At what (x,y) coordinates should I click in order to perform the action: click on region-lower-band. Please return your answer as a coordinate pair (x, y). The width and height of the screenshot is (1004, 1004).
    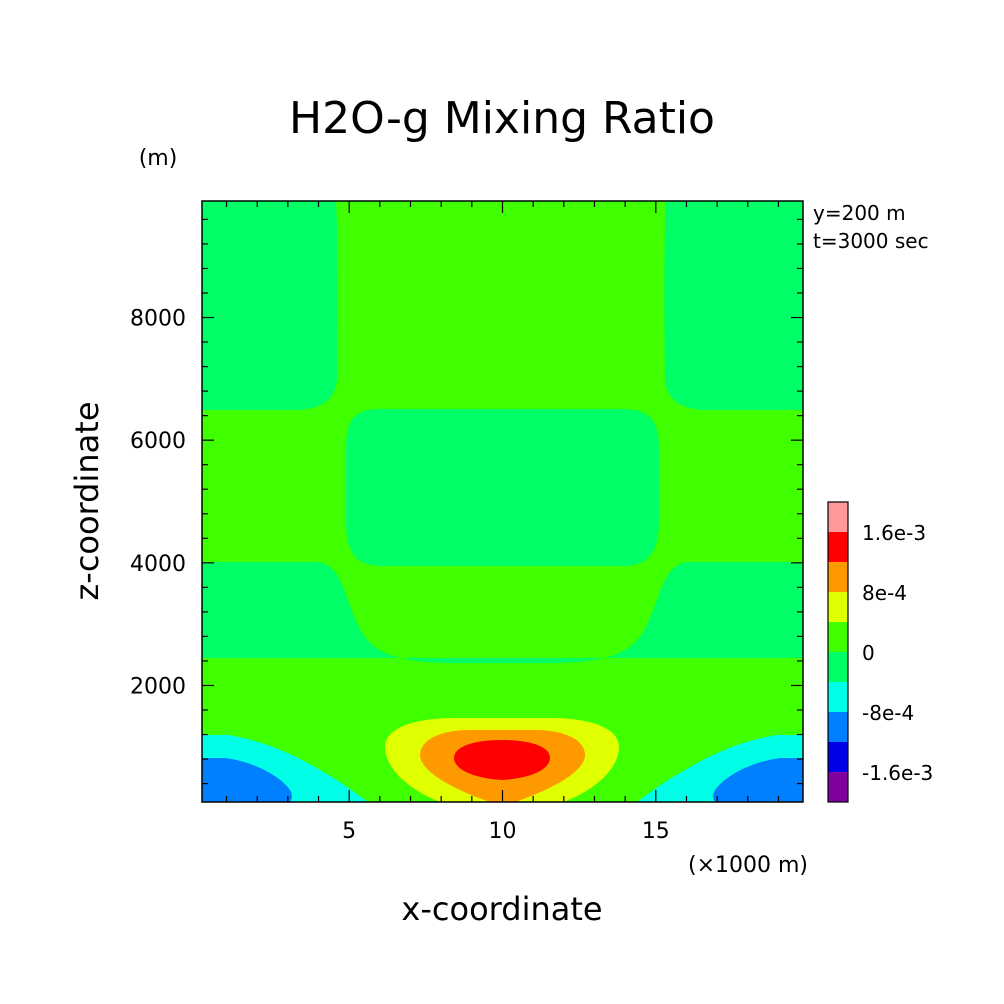
    Looking at the image, I should click on (502, 612).